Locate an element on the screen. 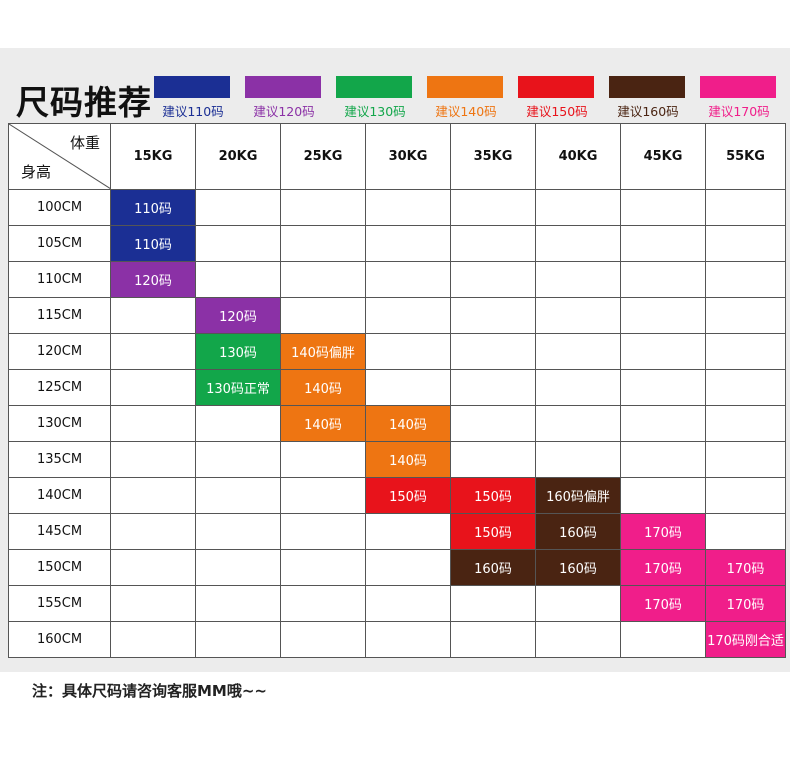 The height and width of the screenshot is (776, 790). table-row: 100CM 110码 is located at coordinates (397, 207).